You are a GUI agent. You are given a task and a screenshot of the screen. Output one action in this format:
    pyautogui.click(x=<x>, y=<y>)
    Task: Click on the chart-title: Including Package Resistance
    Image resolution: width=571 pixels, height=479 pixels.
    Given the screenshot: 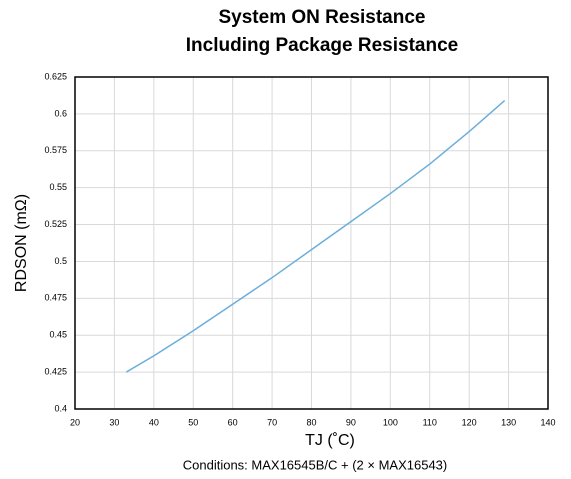 What is the action you would take?
    pyautogui.click(x=322, y=45)
    